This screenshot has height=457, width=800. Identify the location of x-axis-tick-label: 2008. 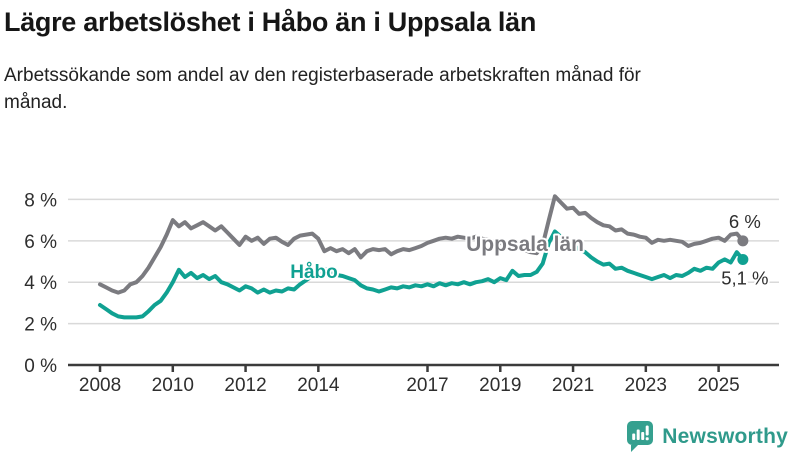
(100, 385).